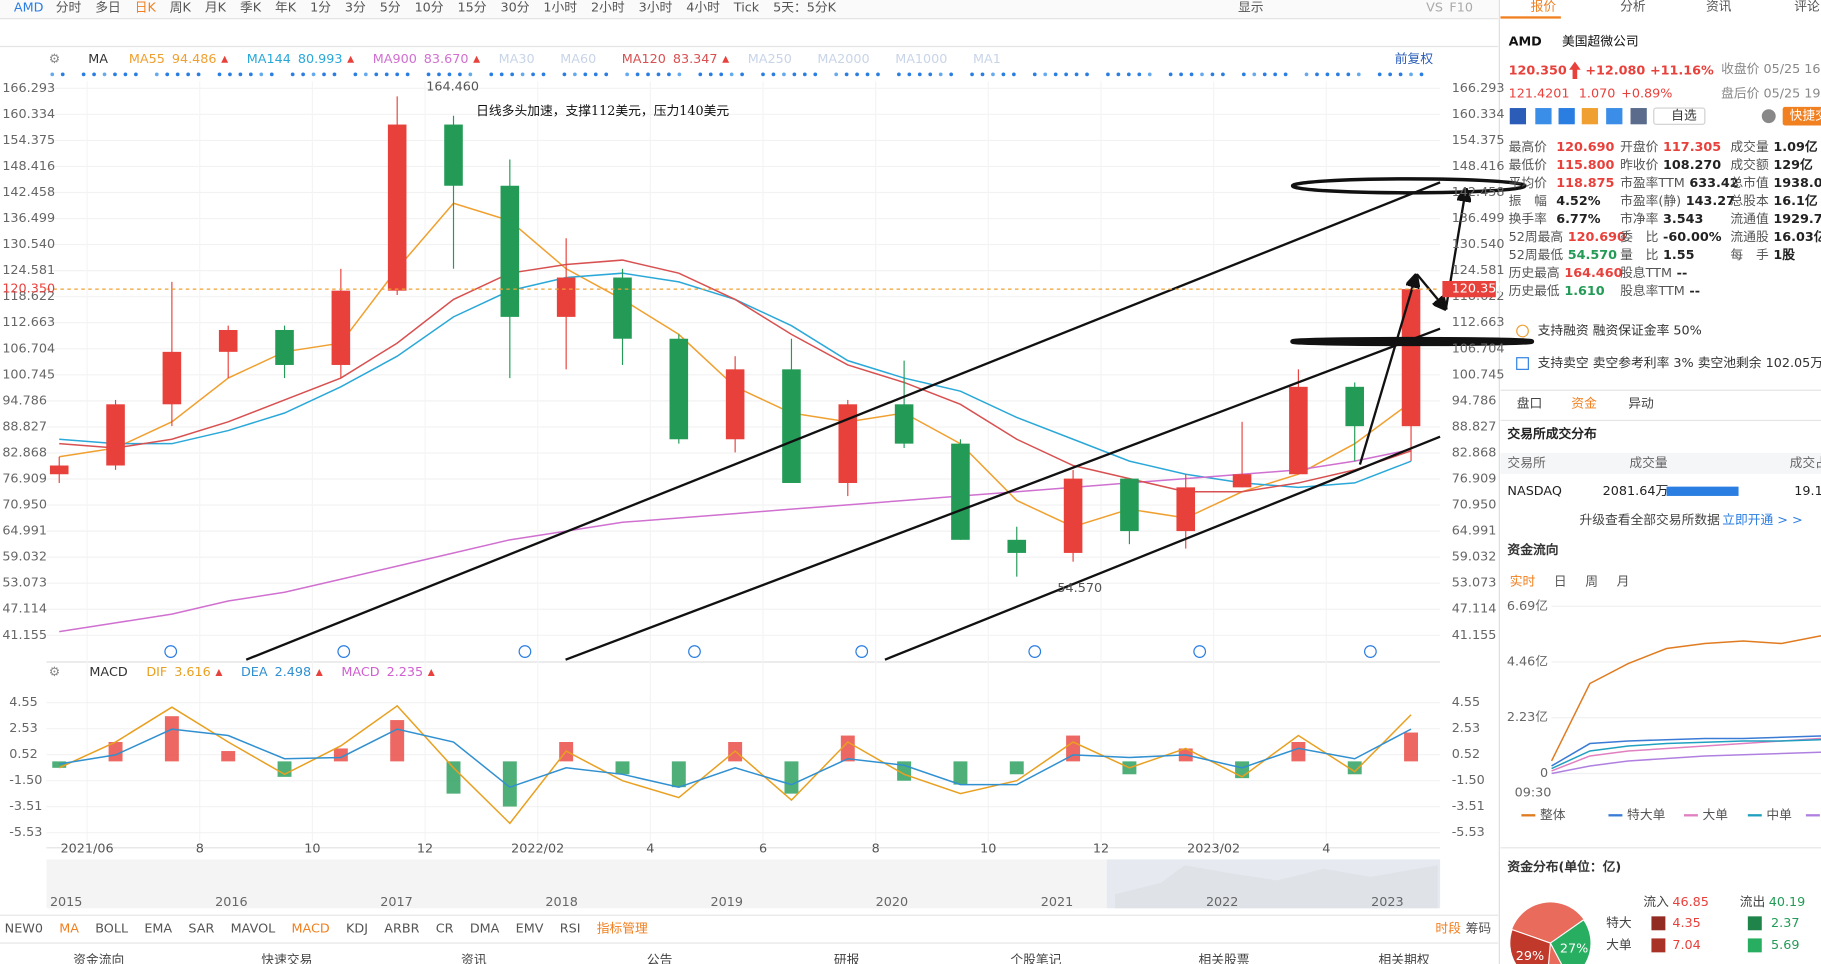 The height and width of the screenshot is (964, 1821). What do you see at coordinates (1536, 255) in the screenshot?
I see `stat-label: 52周最低` at bounding box center [1536, 255].